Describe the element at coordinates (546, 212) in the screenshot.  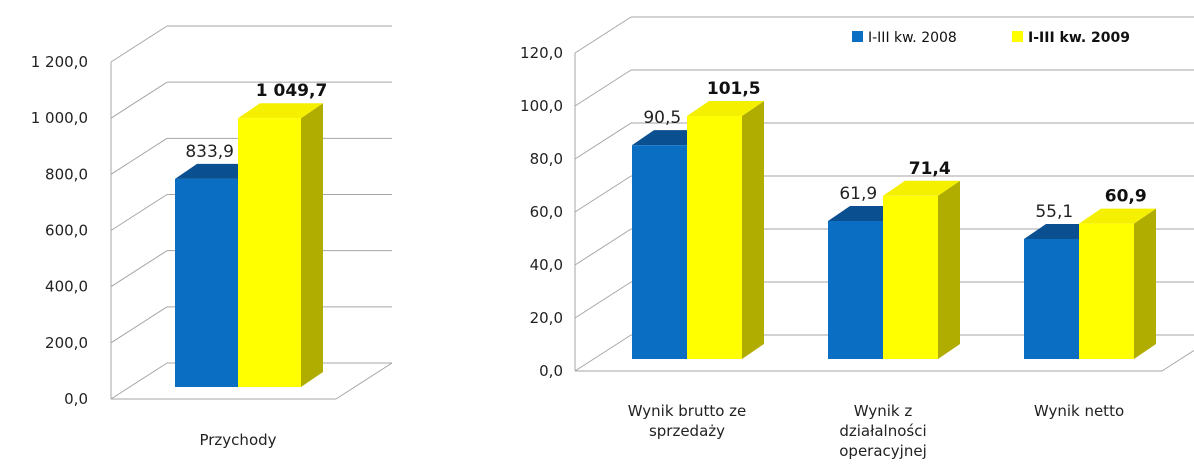
I see `y-tick-label: 60,0` at that location.